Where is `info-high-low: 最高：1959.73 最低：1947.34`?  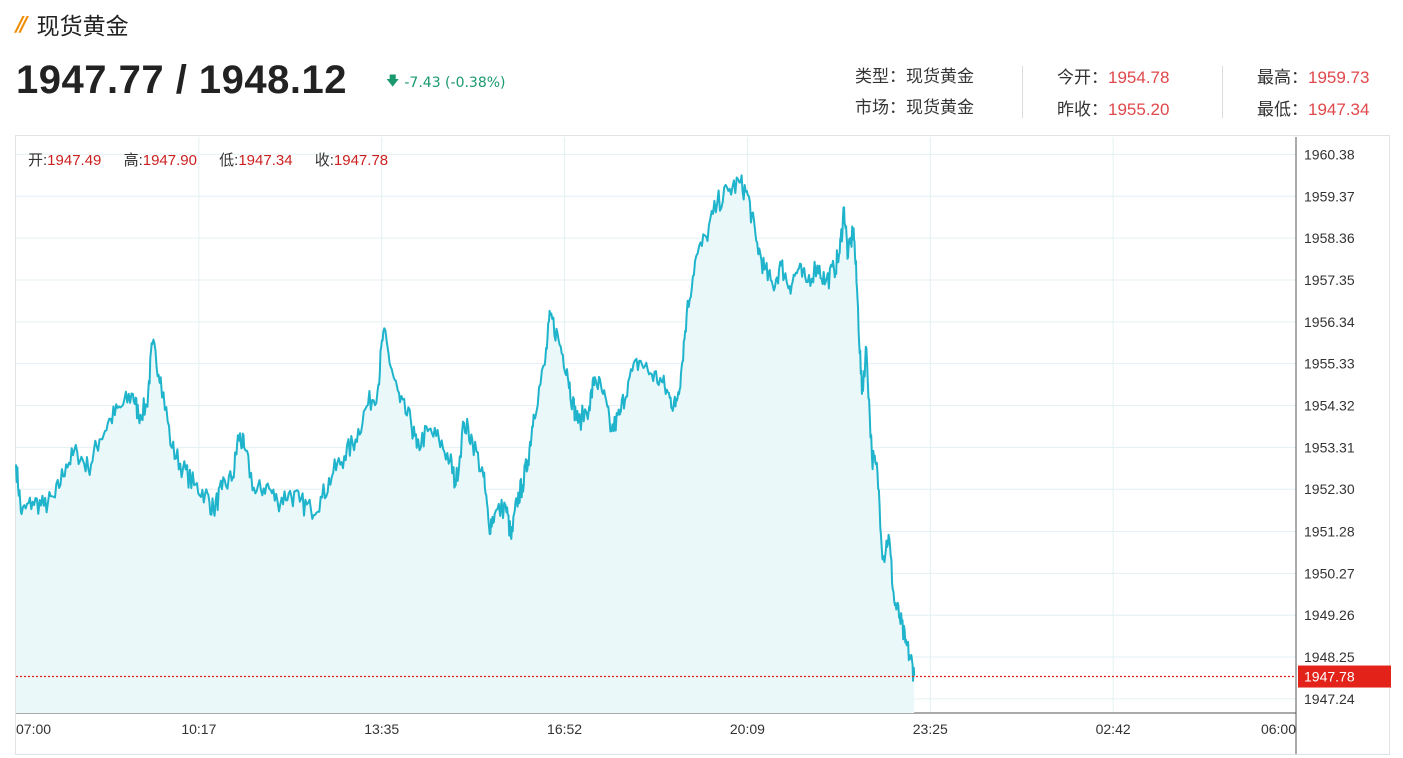
info-high-low: 最高：1959.73 最低：1947.34 is located at coordinates (1313, 94).